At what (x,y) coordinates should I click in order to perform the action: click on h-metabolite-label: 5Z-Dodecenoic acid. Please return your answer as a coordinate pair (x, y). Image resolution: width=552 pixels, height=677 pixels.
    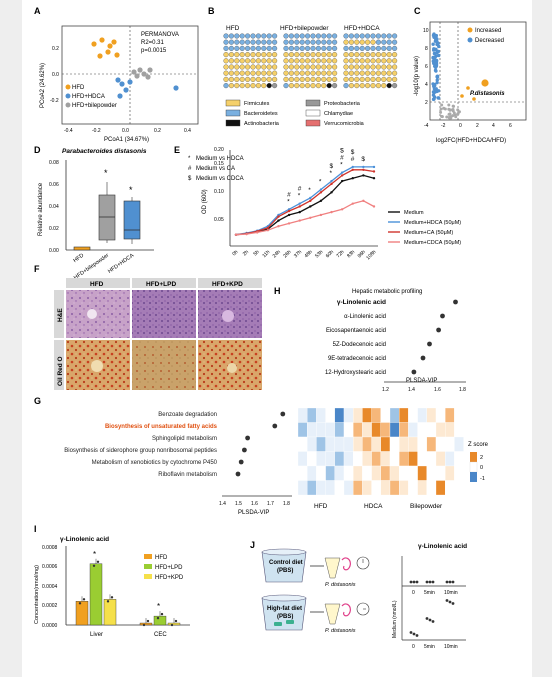
    Looking at the image, I should click on (359, 345).